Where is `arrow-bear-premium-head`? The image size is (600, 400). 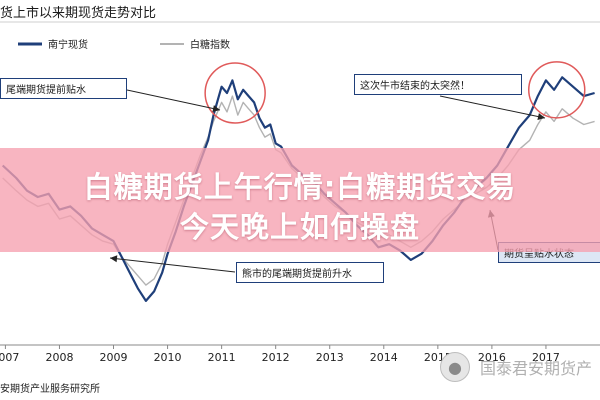
arrow-bear-premium-head is located at coordinates (114, 259).